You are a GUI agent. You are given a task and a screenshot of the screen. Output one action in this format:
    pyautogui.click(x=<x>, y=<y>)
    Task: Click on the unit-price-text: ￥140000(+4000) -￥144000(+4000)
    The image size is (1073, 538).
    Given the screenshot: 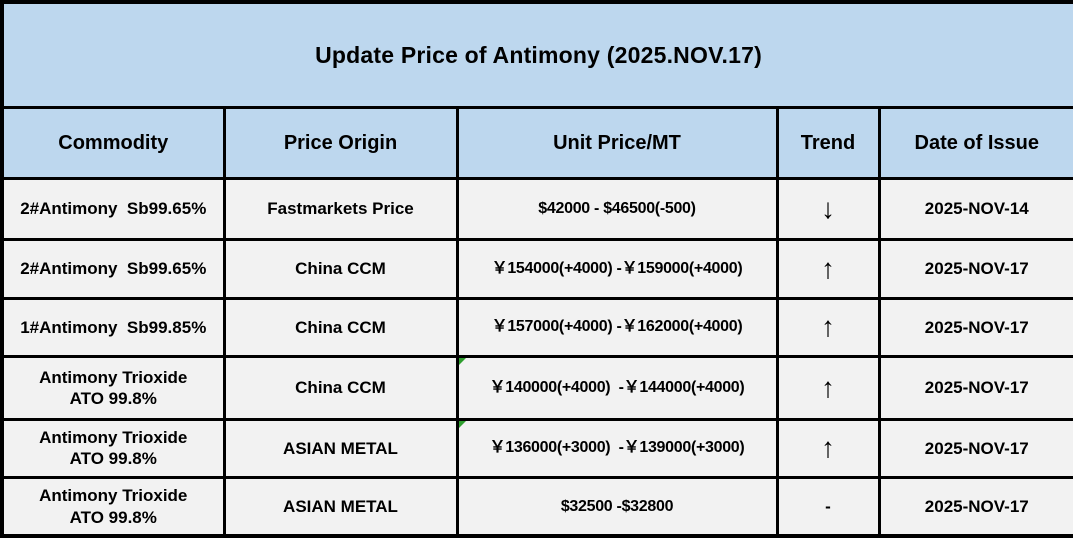 What is the action you would take?
    pyautogui.click(x=617, y=387)
    